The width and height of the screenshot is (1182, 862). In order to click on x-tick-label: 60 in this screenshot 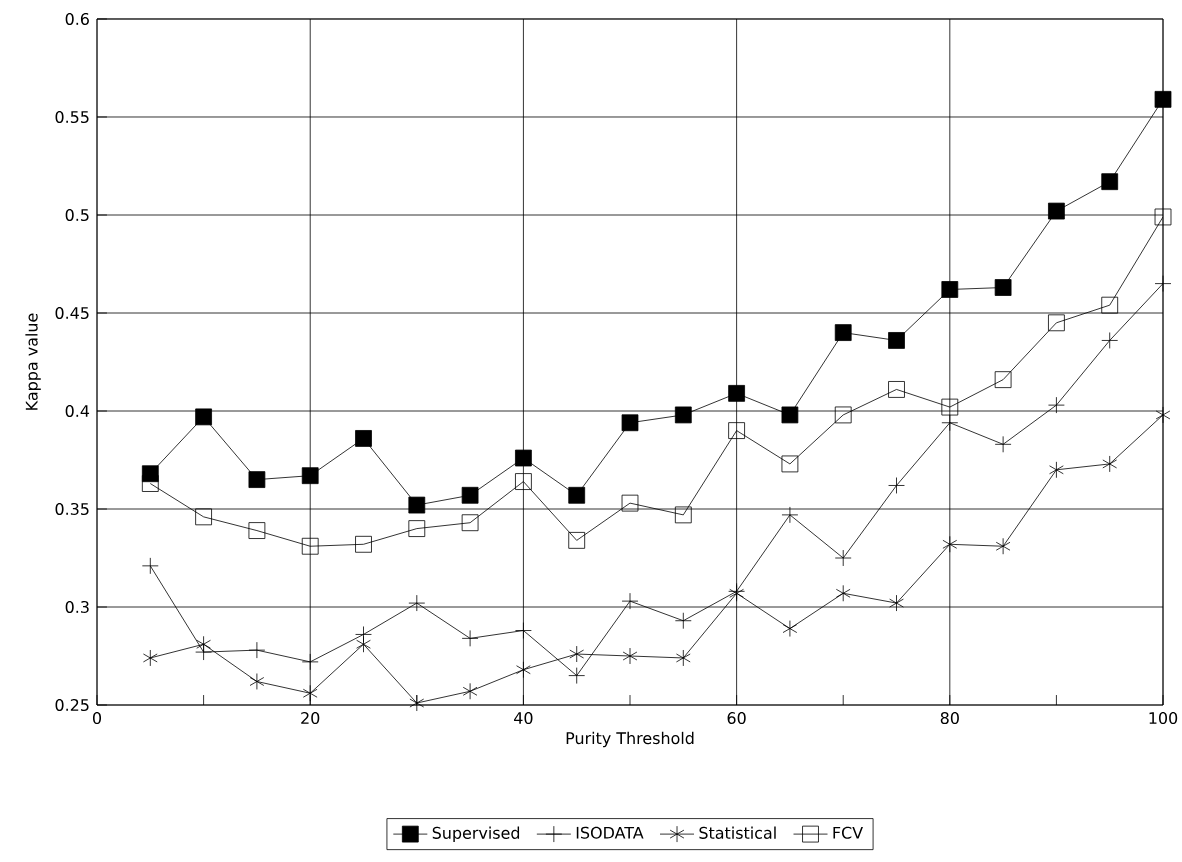, I will do `click(736, 718)`.